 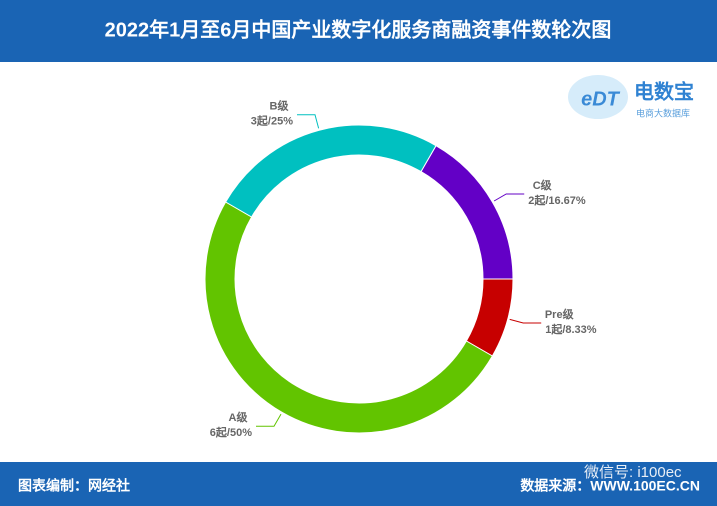 What do you see at coordinates (633, 472) in the screenshot?
I see `watermark: 微信号: i100ec` at bounding box center [633, 472].